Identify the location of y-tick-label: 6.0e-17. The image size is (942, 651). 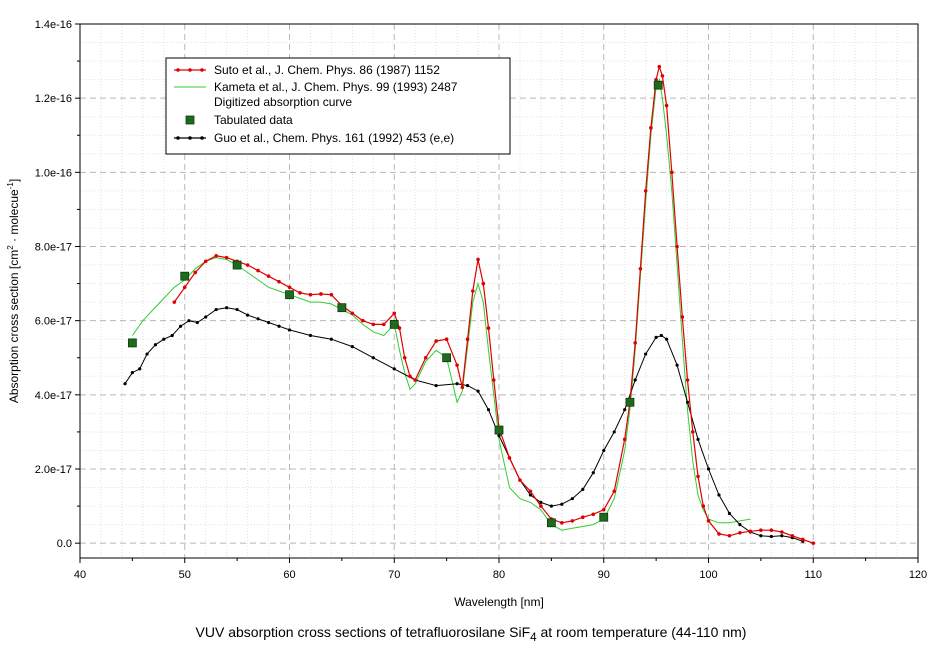
(53, 322).